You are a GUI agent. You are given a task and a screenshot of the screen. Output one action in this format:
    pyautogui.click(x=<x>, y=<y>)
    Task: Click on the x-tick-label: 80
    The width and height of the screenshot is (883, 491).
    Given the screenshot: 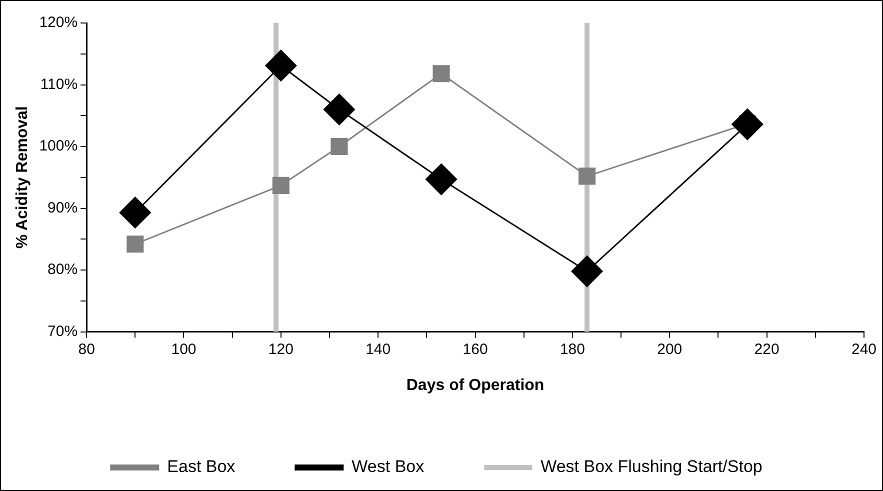 What is the action you would take?
    pyautogui.click(x=86, y=349)
    